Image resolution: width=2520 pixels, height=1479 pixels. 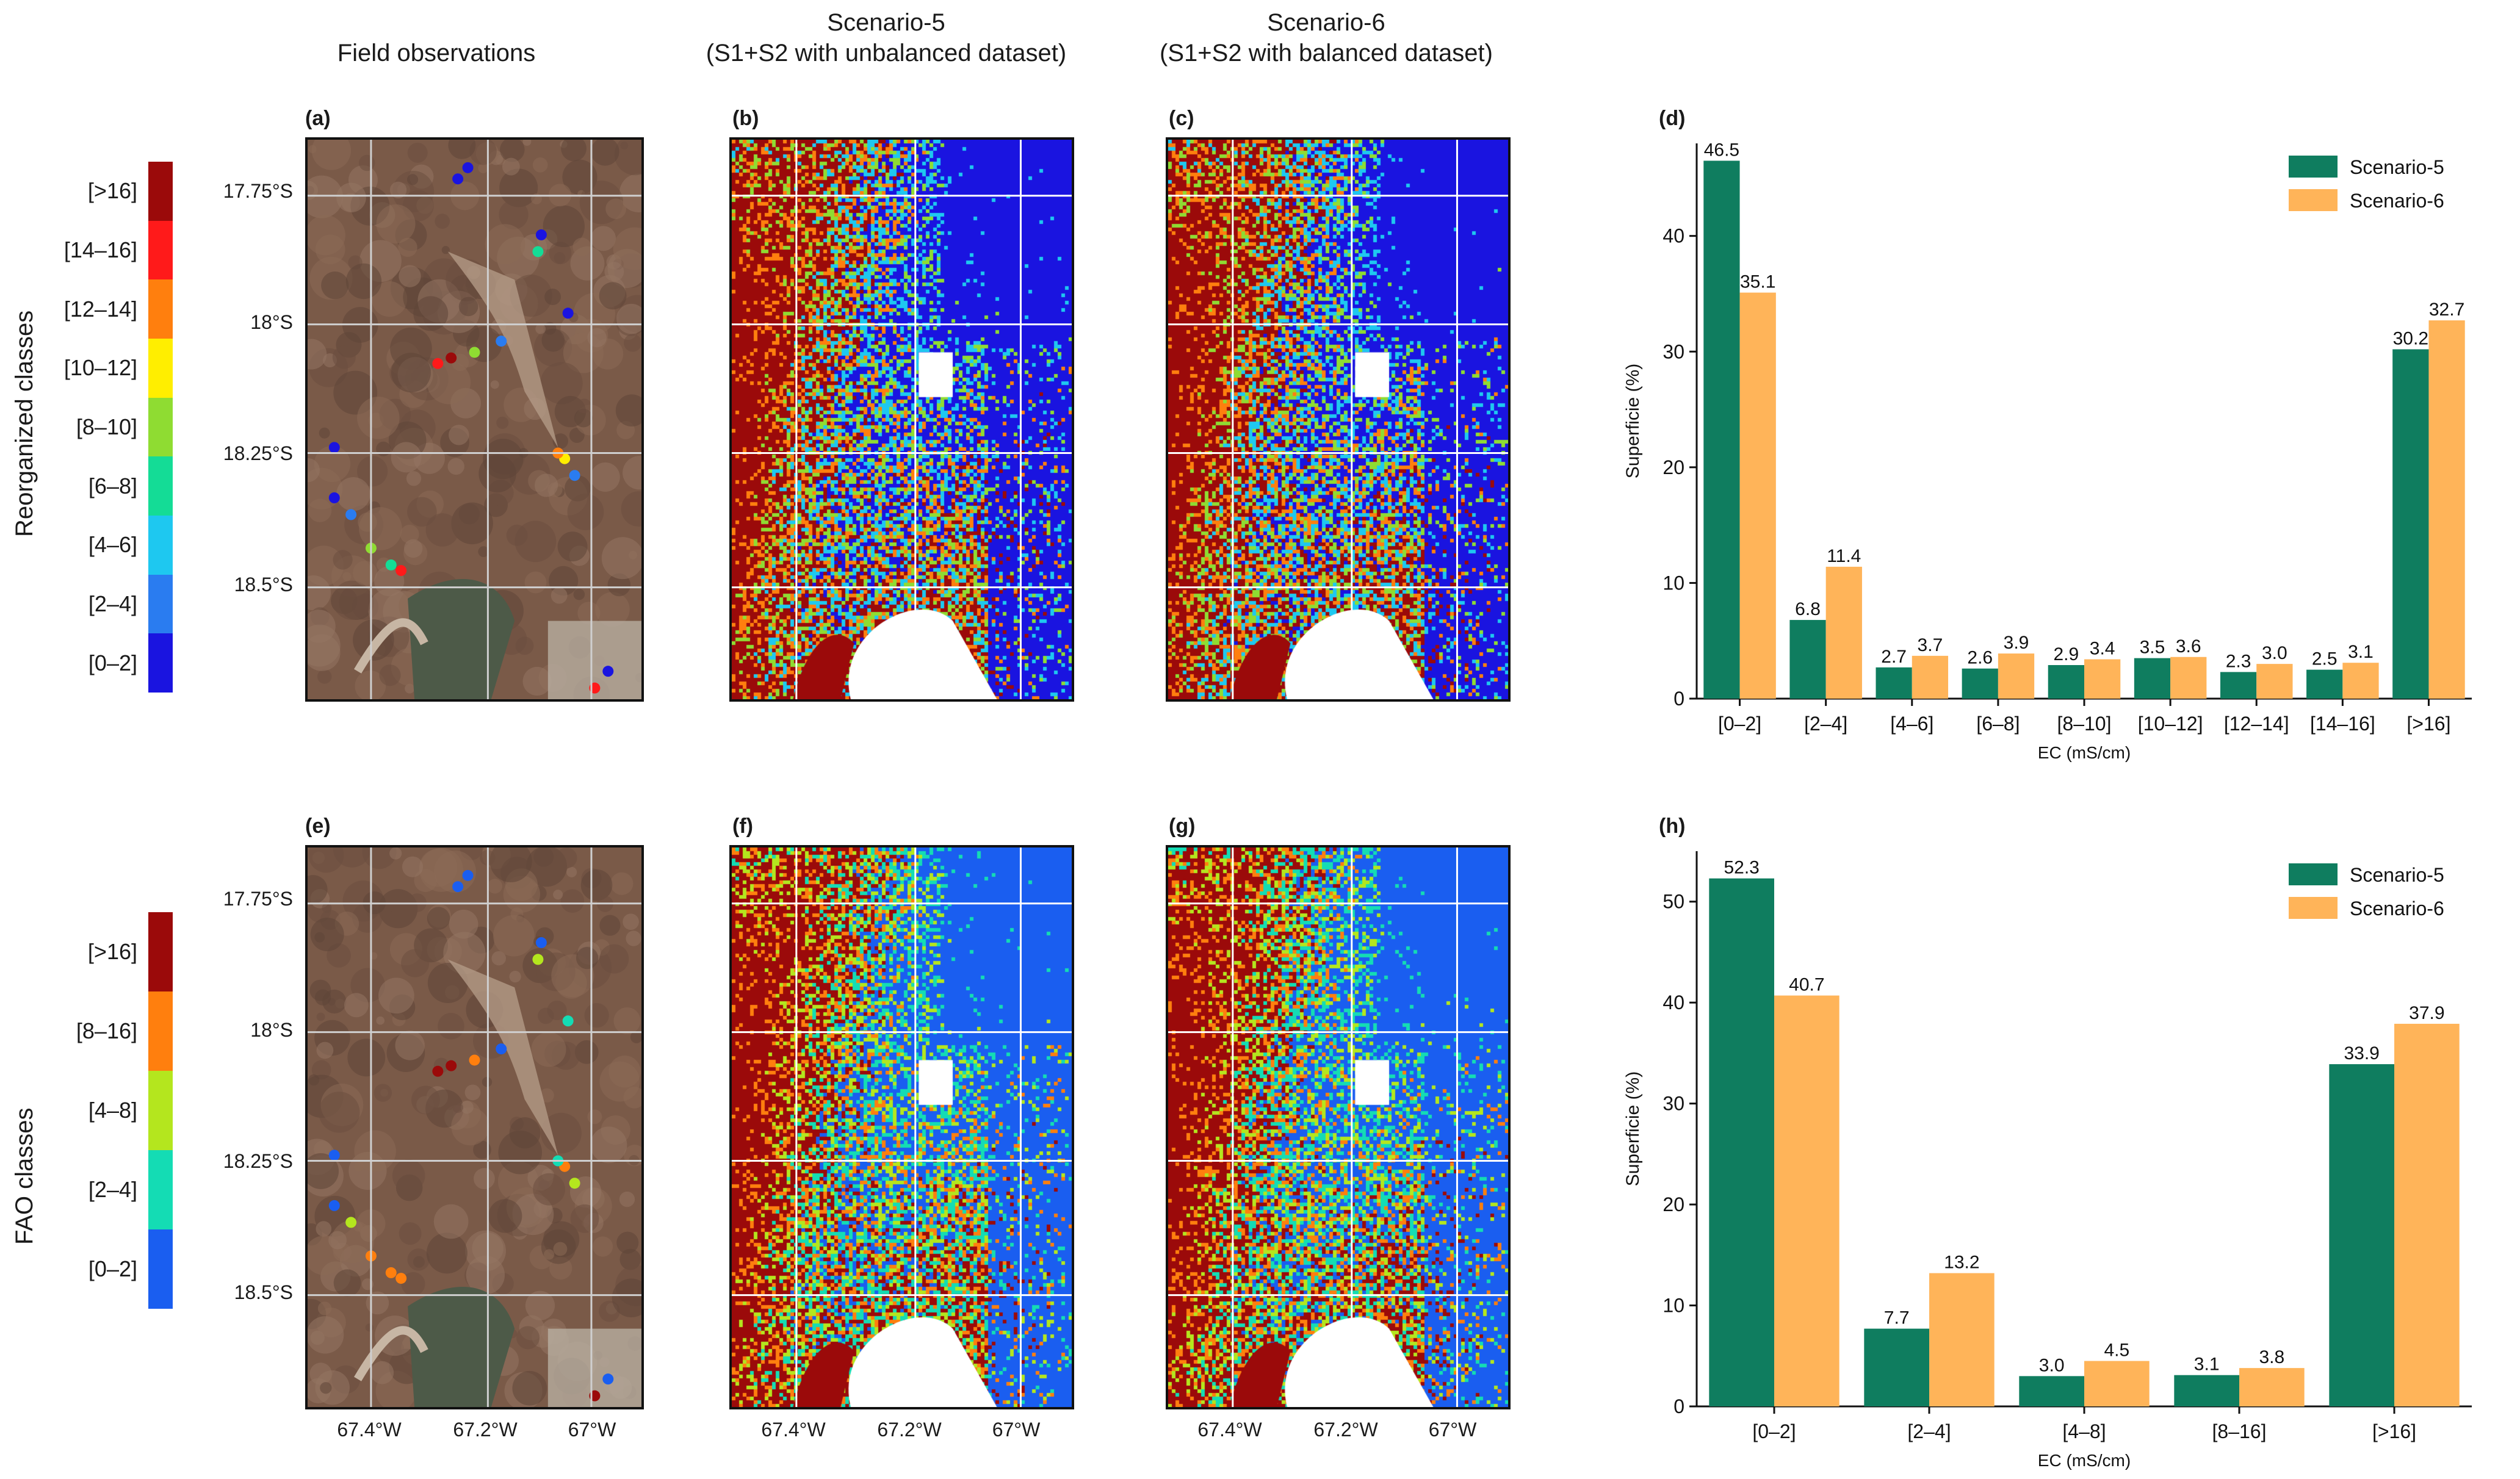 I want to click on y-tick-label: 50, so click(x=1673, y=902).